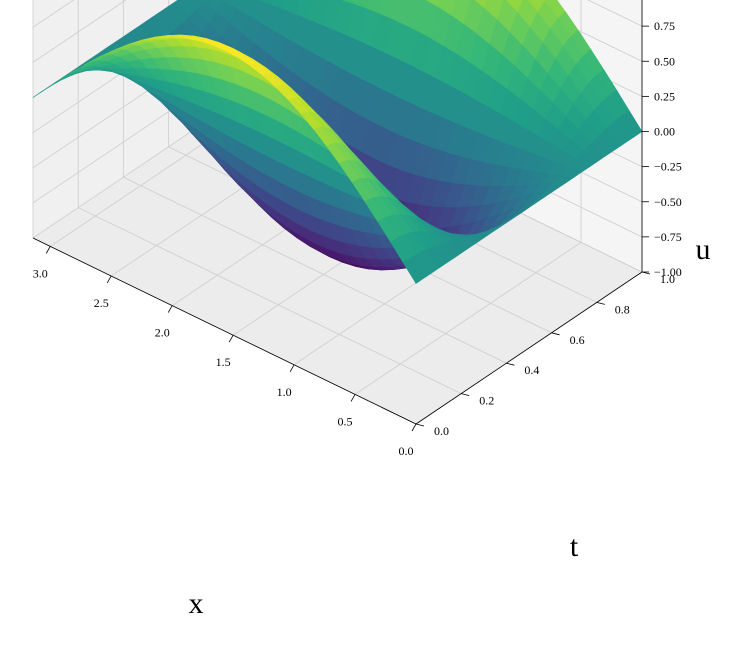 This screenshot has height=664, width=738. Describe the element at coordinates (162, 333) in the screenshot. I see `x-tick-label: 2.0` at that location.